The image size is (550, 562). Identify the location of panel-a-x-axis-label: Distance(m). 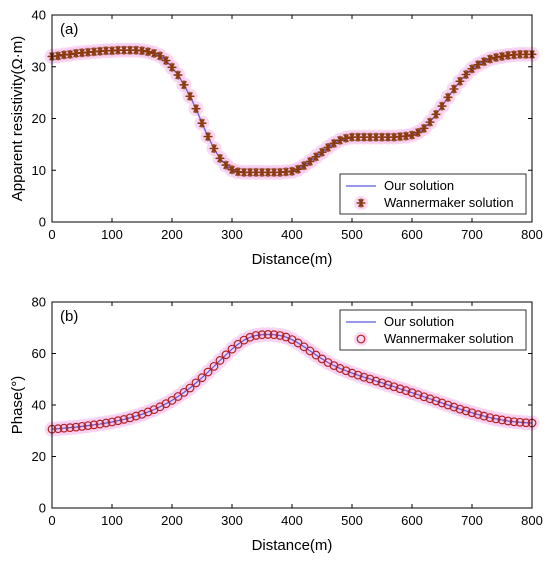
(292, 259).